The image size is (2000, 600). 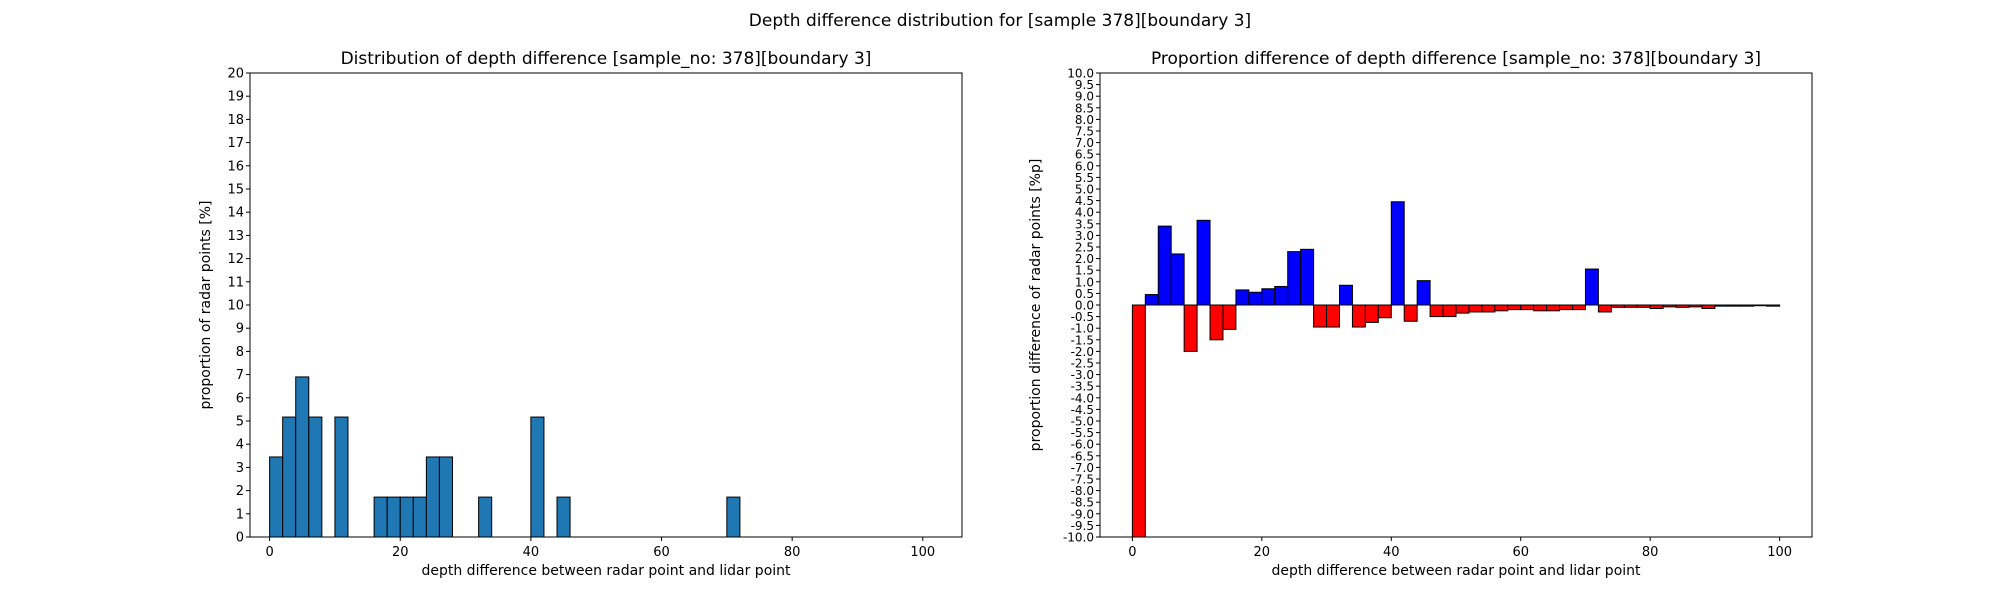 I want to click on left-chart-y-tick-label: 10, so click(x=235, y=306).